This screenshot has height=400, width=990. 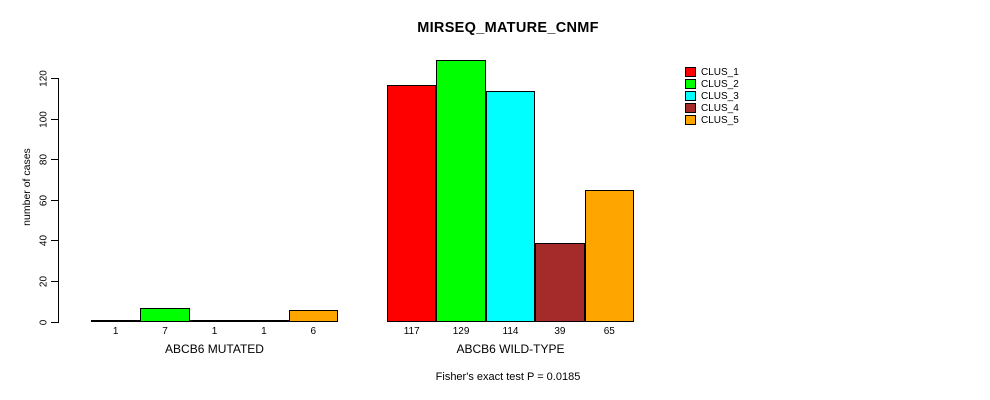 I want to click on bar-value-label: 39, so click(x=560, y=331).